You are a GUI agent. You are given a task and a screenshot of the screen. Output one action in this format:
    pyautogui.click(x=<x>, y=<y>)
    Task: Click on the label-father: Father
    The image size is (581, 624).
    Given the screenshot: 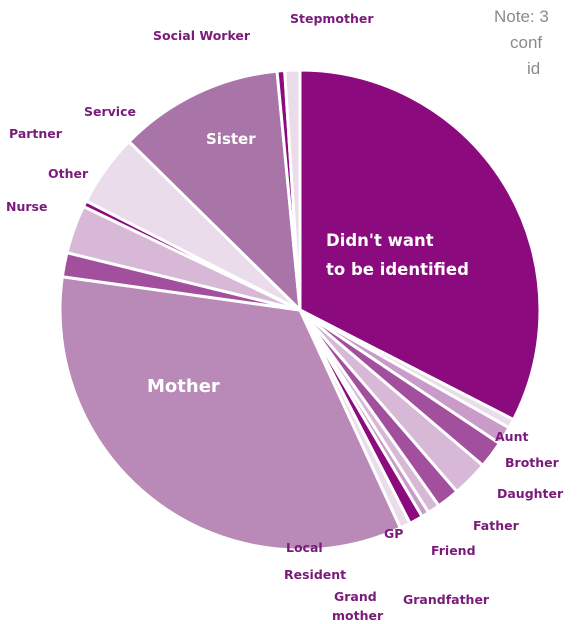 What is the action you would take?
    pyautogui.click(x=496, y=525)
    